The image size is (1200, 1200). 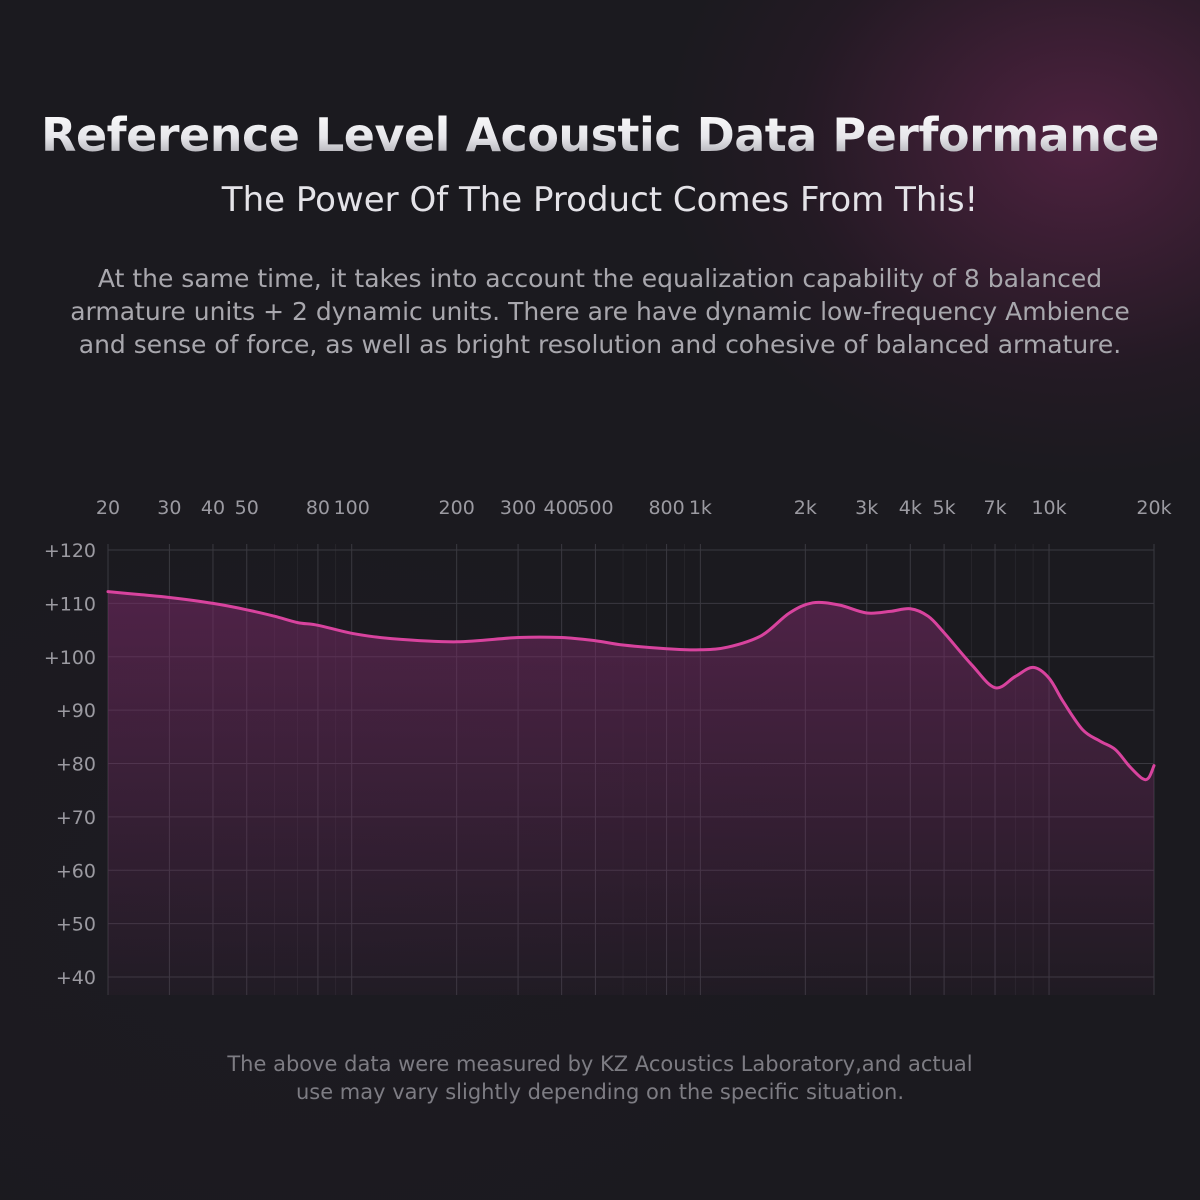 What do you see at coordinates (70, 658) in the screenshot?
I see `y-tick-label: +100` at bounding box center [70, 658].